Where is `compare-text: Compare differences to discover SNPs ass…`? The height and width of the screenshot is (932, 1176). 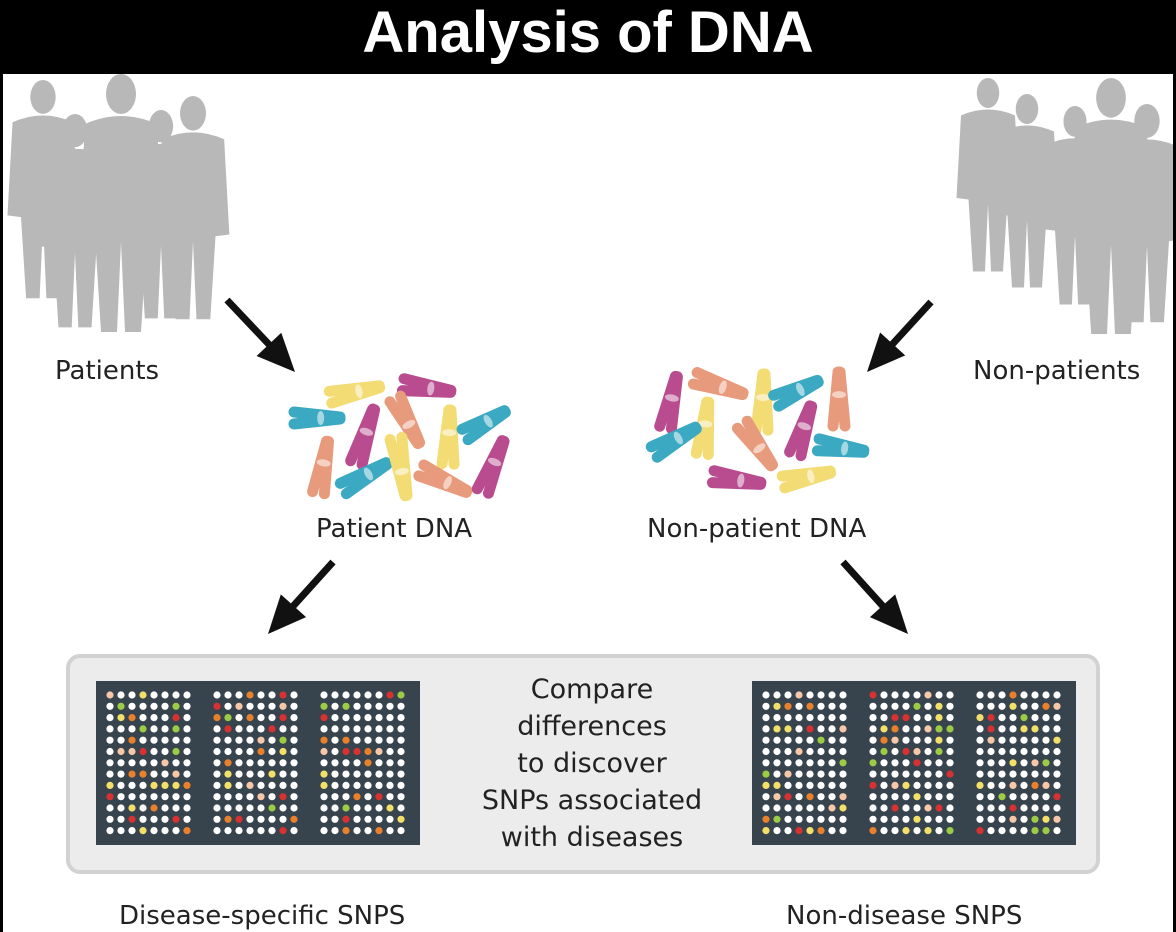 compare-text: Compare differences to discover SNPs ass… is located at coordinates (592, 763).